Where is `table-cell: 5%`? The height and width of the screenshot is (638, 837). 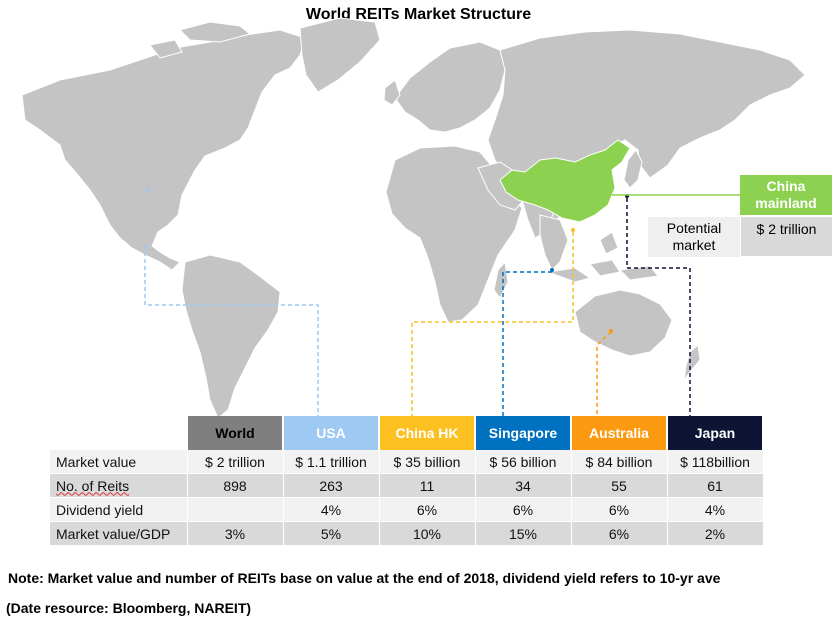 table-cell: 5% is located at coordinates (331, 533).